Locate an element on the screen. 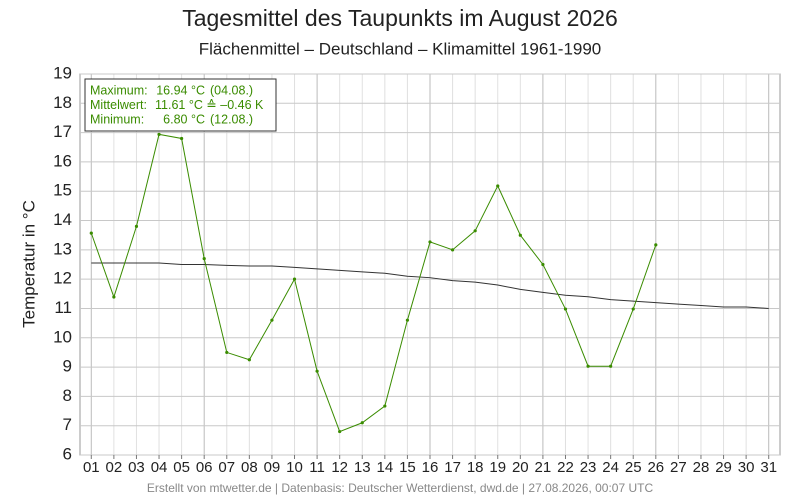 Image resolution: width=800 pixels, height=500 pixels. x-tick-label: 15 is located at coordinates (407, 467).